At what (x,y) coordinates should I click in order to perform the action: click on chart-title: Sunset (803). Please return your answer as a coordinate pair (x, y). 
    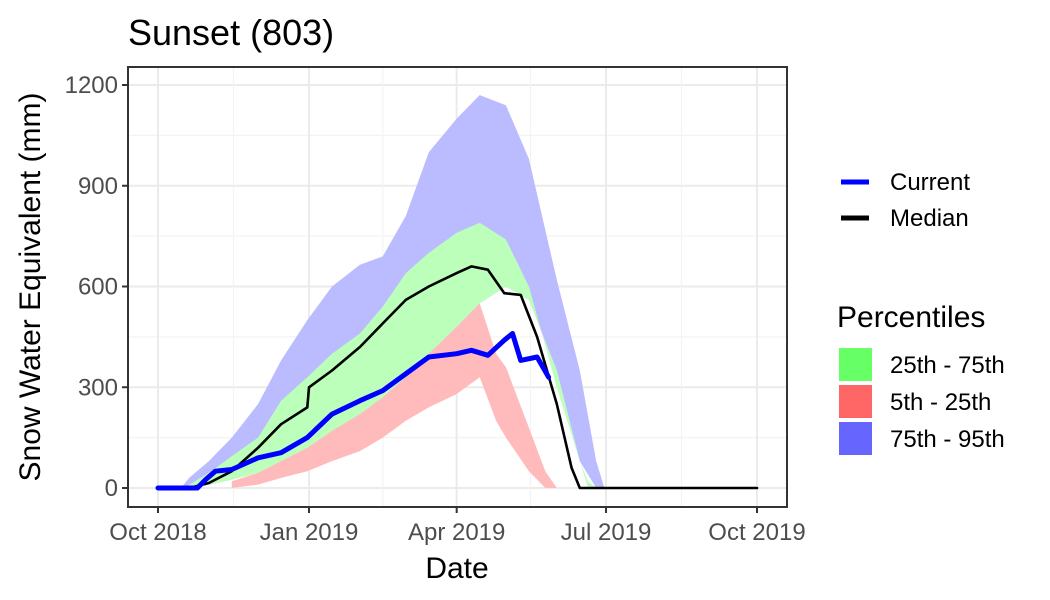
    Looking at the image, I should click on (231, 32).